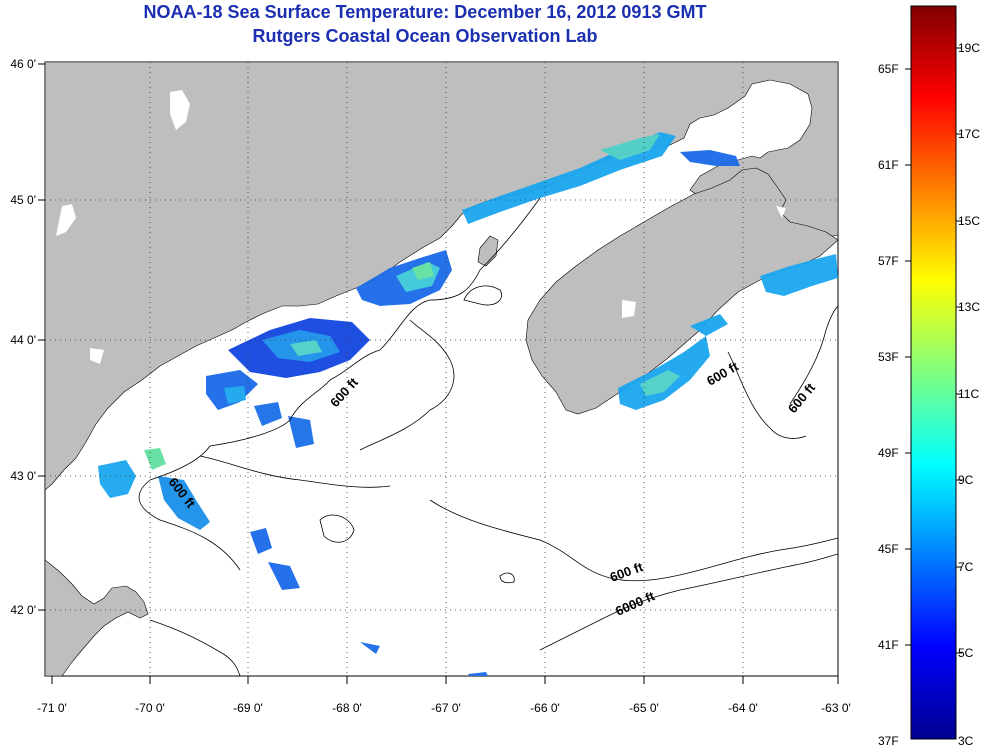 The image size is (984, 754). Describe the element at coordinates (968, 394) in the screenshot. I see `colorbar-c-label: 11C` at that location.